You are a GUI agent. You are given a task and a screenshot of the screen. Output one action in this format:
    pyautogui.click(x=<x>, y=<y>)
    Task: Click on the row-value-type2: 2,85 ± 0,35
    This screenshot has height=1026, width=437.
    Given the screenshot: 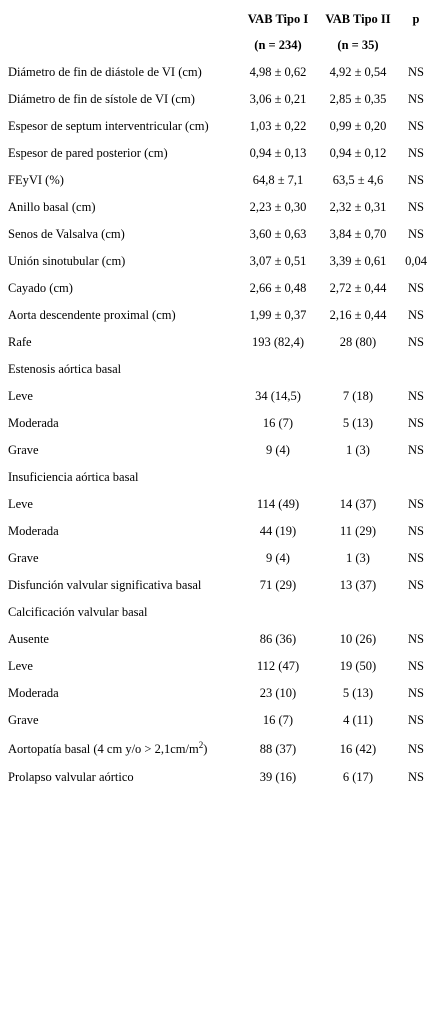 What is the action you would take?
    pyautogui.click(x=358, y=99)
    